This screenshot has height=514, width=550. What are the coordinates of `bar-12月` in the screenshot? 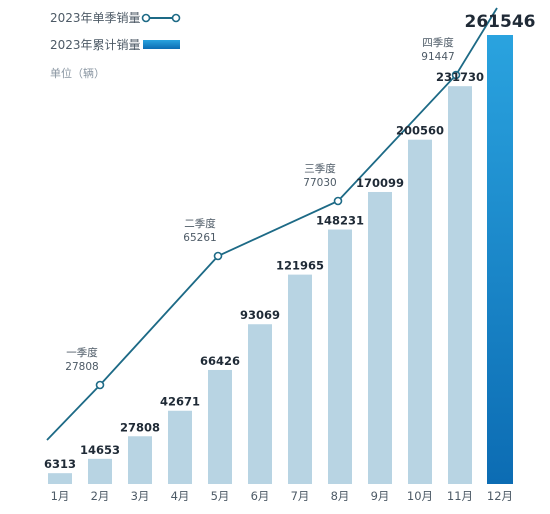 It's located at (500, 259).